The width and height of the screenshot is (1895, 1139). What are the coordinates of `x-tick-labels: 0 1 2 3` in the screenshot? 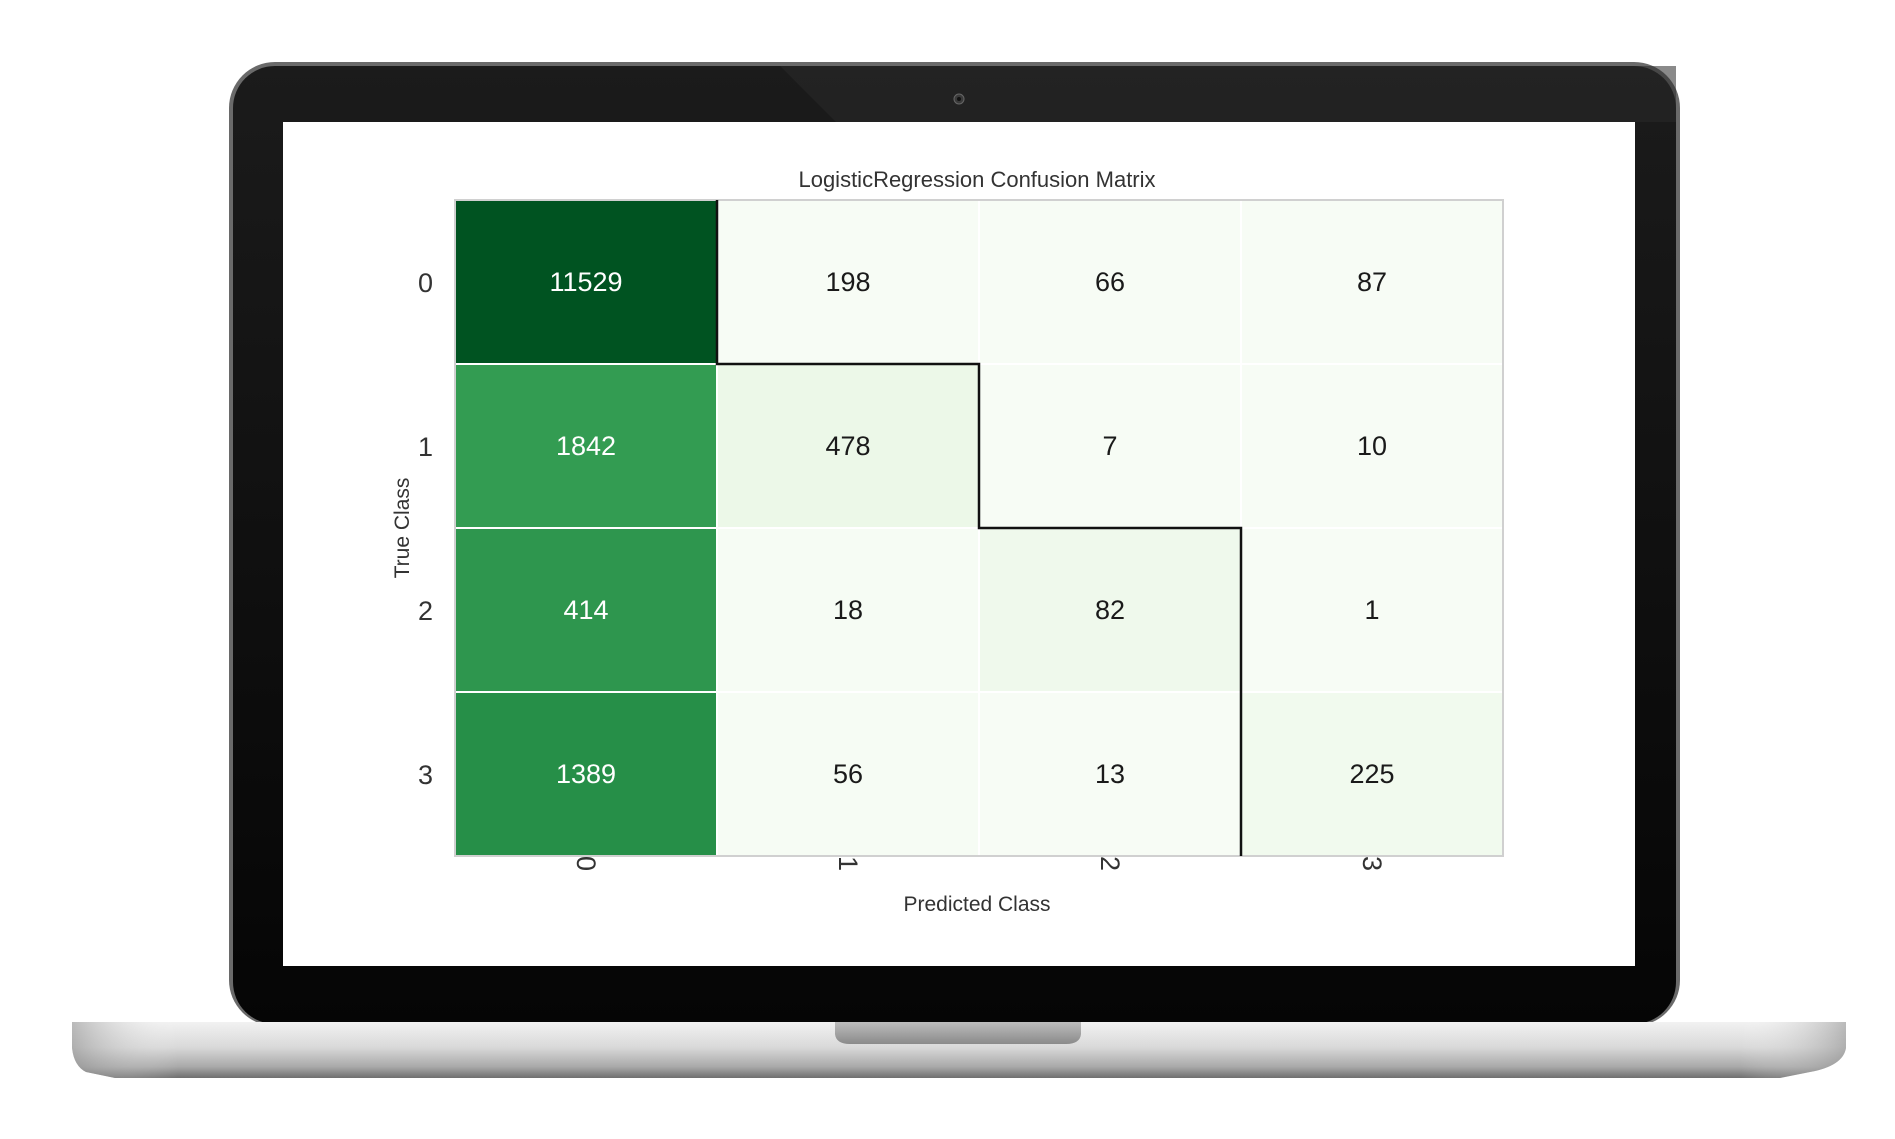 It's located at (979, 863).